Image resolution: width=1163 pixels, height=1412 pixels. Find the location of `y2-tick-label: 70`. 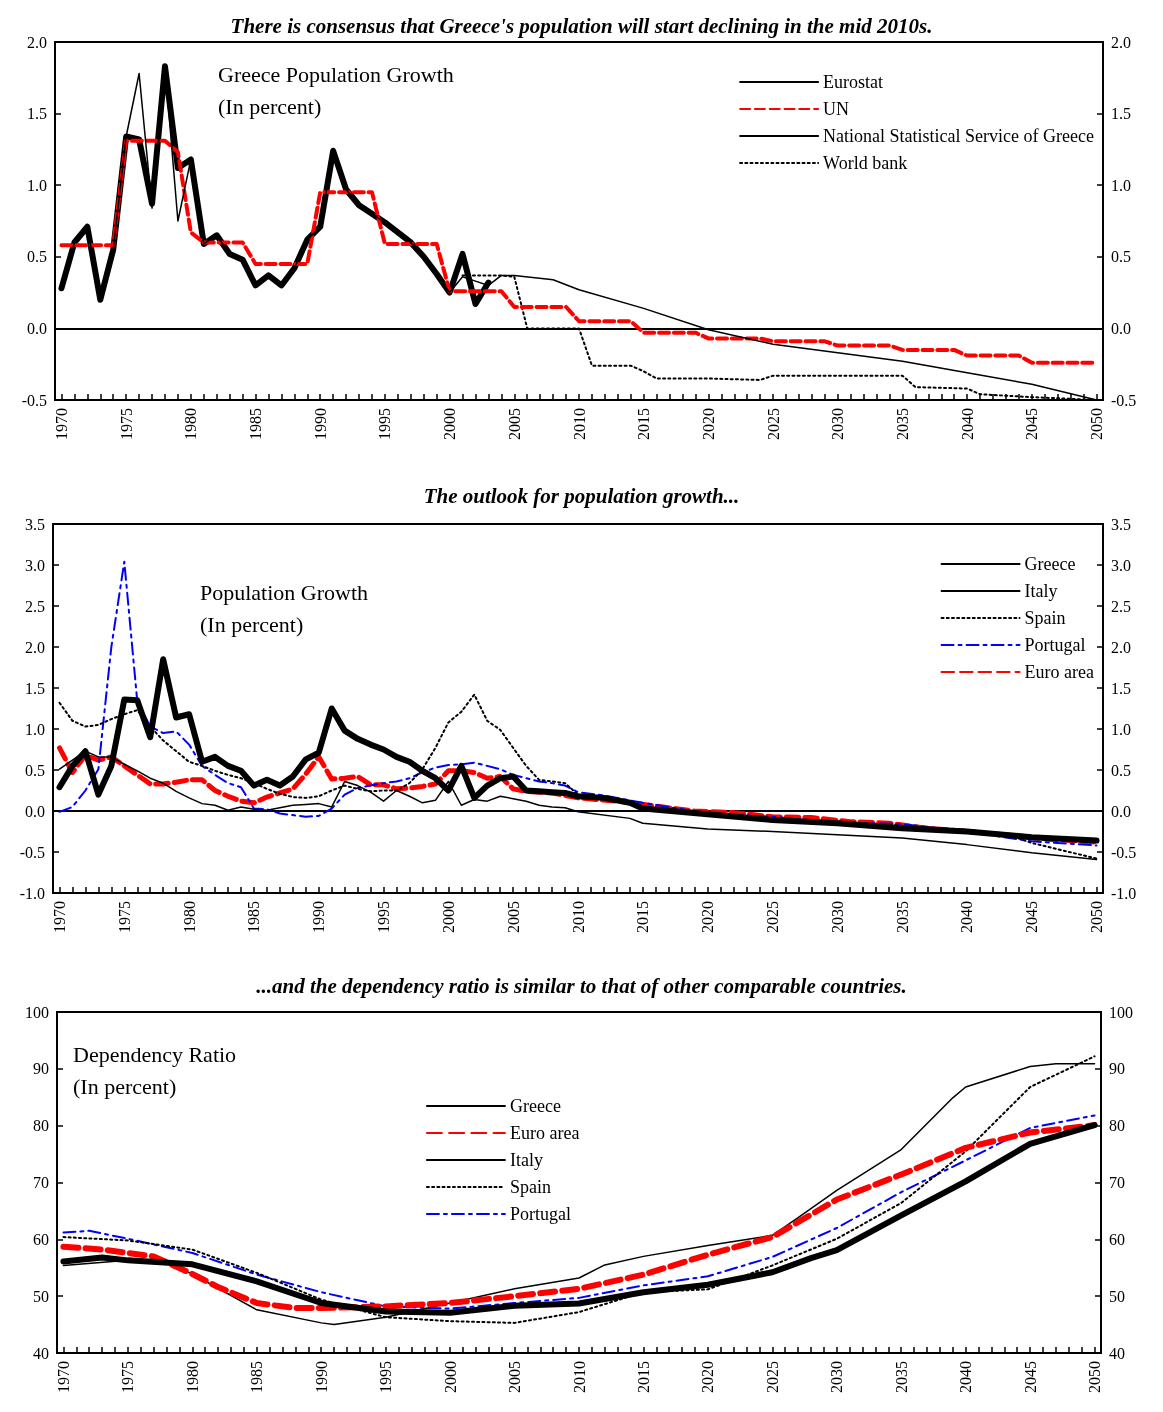

y2-tick-label: 70 is located at coordinates (1117, 1182).